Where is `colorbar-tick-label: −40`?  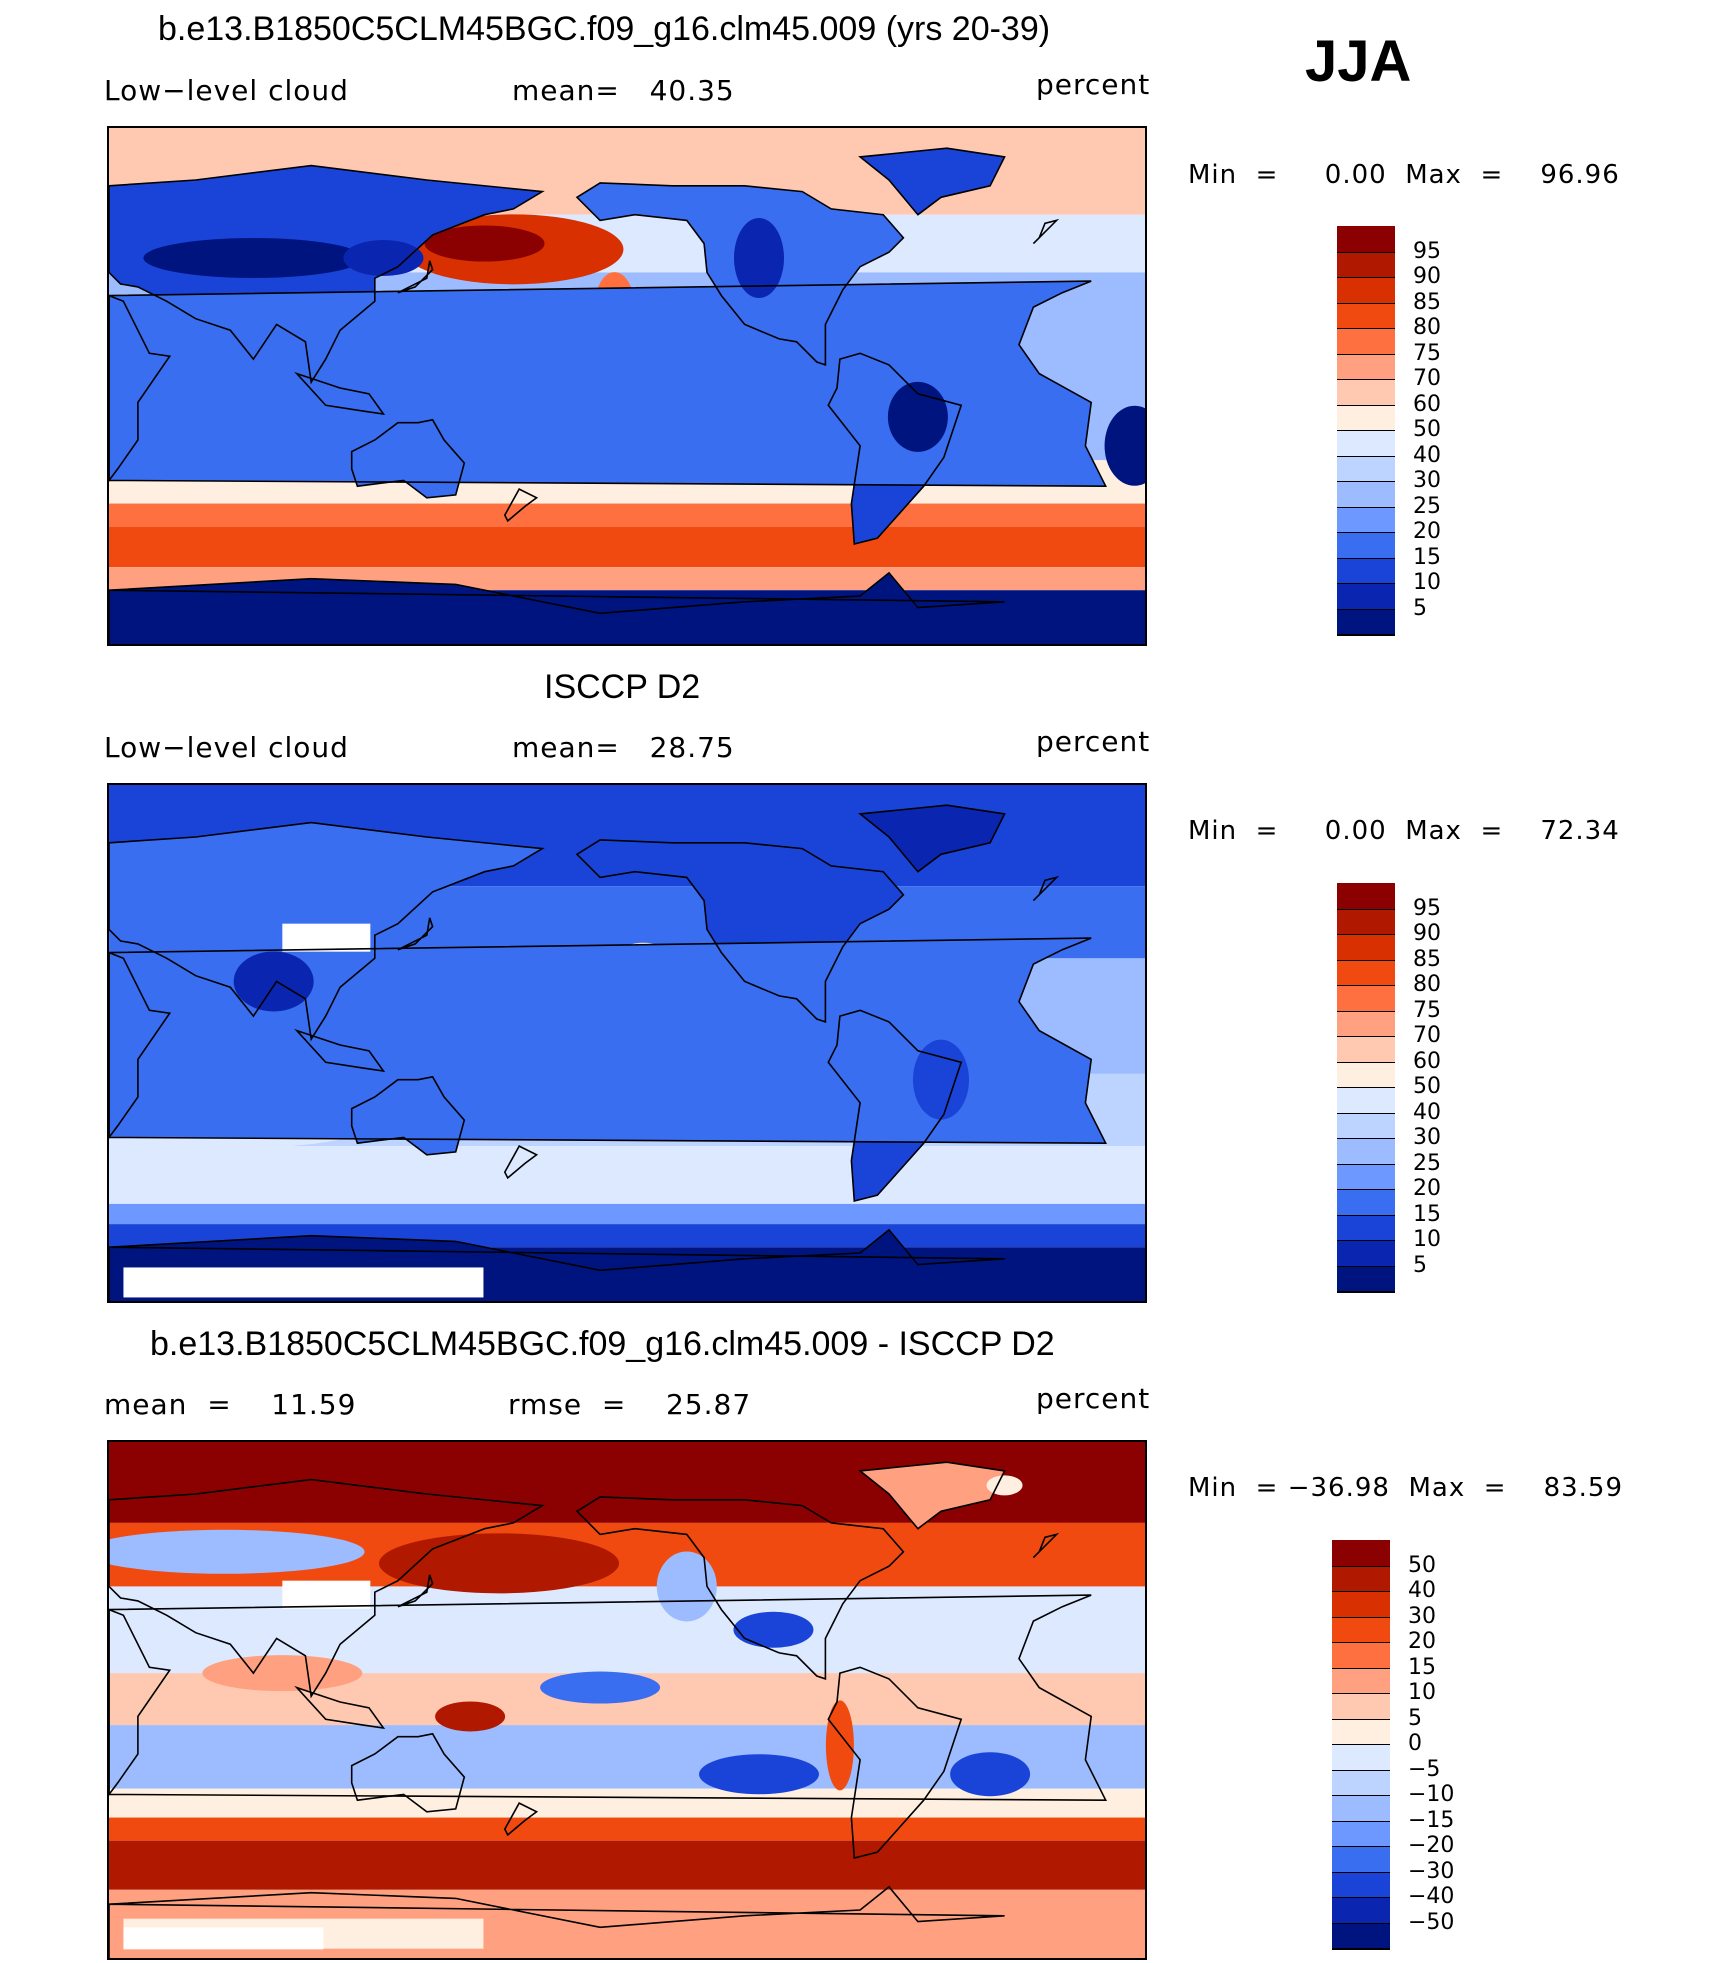
colorbar-tick-label: −40 is located at coordinates (1431, 1896).